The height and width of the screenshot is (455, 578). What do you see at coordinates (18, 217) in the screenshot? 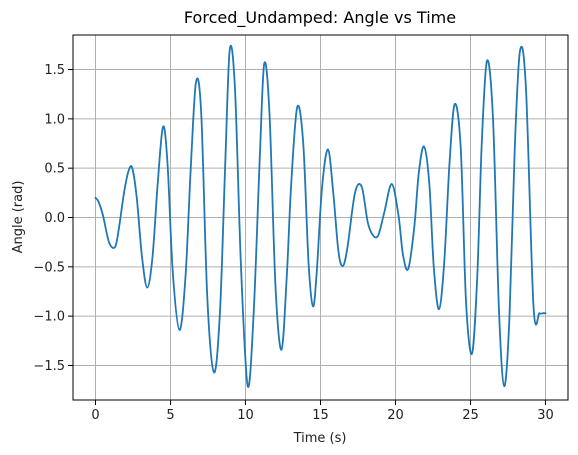
I see `y-axis-label: Angle (rad)` at bounding box center [18, 217].